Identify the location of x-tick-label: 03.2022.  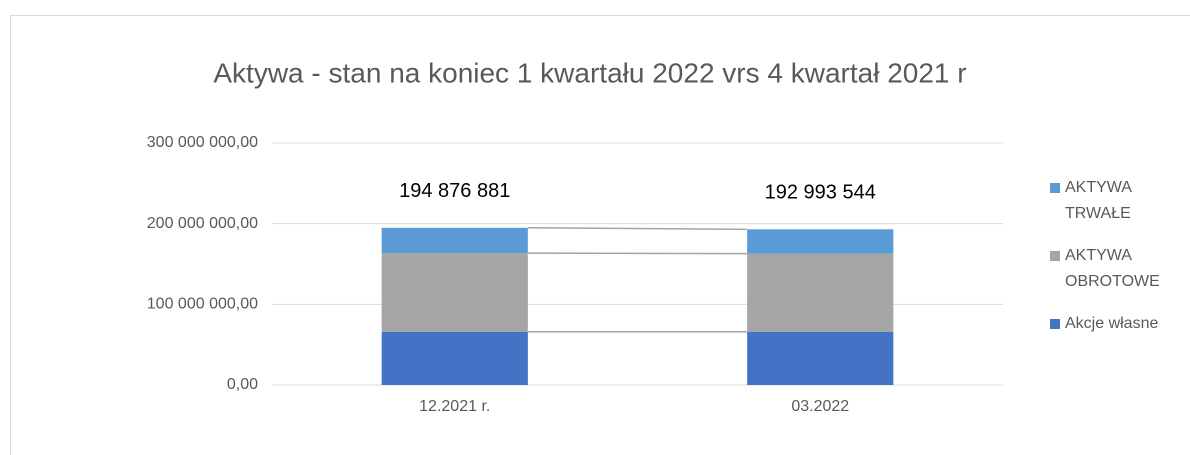
(820, 406).